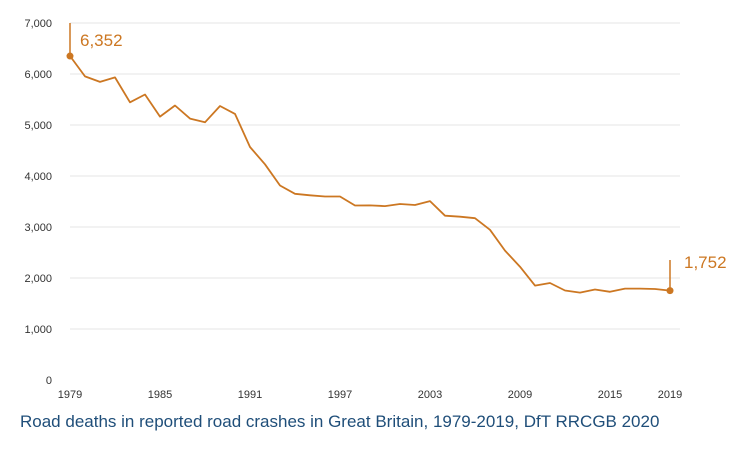 The width and height of the screenshot is (733, 459). Describe the element at coordinates (705, 262) in the screenshot. I see `annotation-label: 1,752` at that location.